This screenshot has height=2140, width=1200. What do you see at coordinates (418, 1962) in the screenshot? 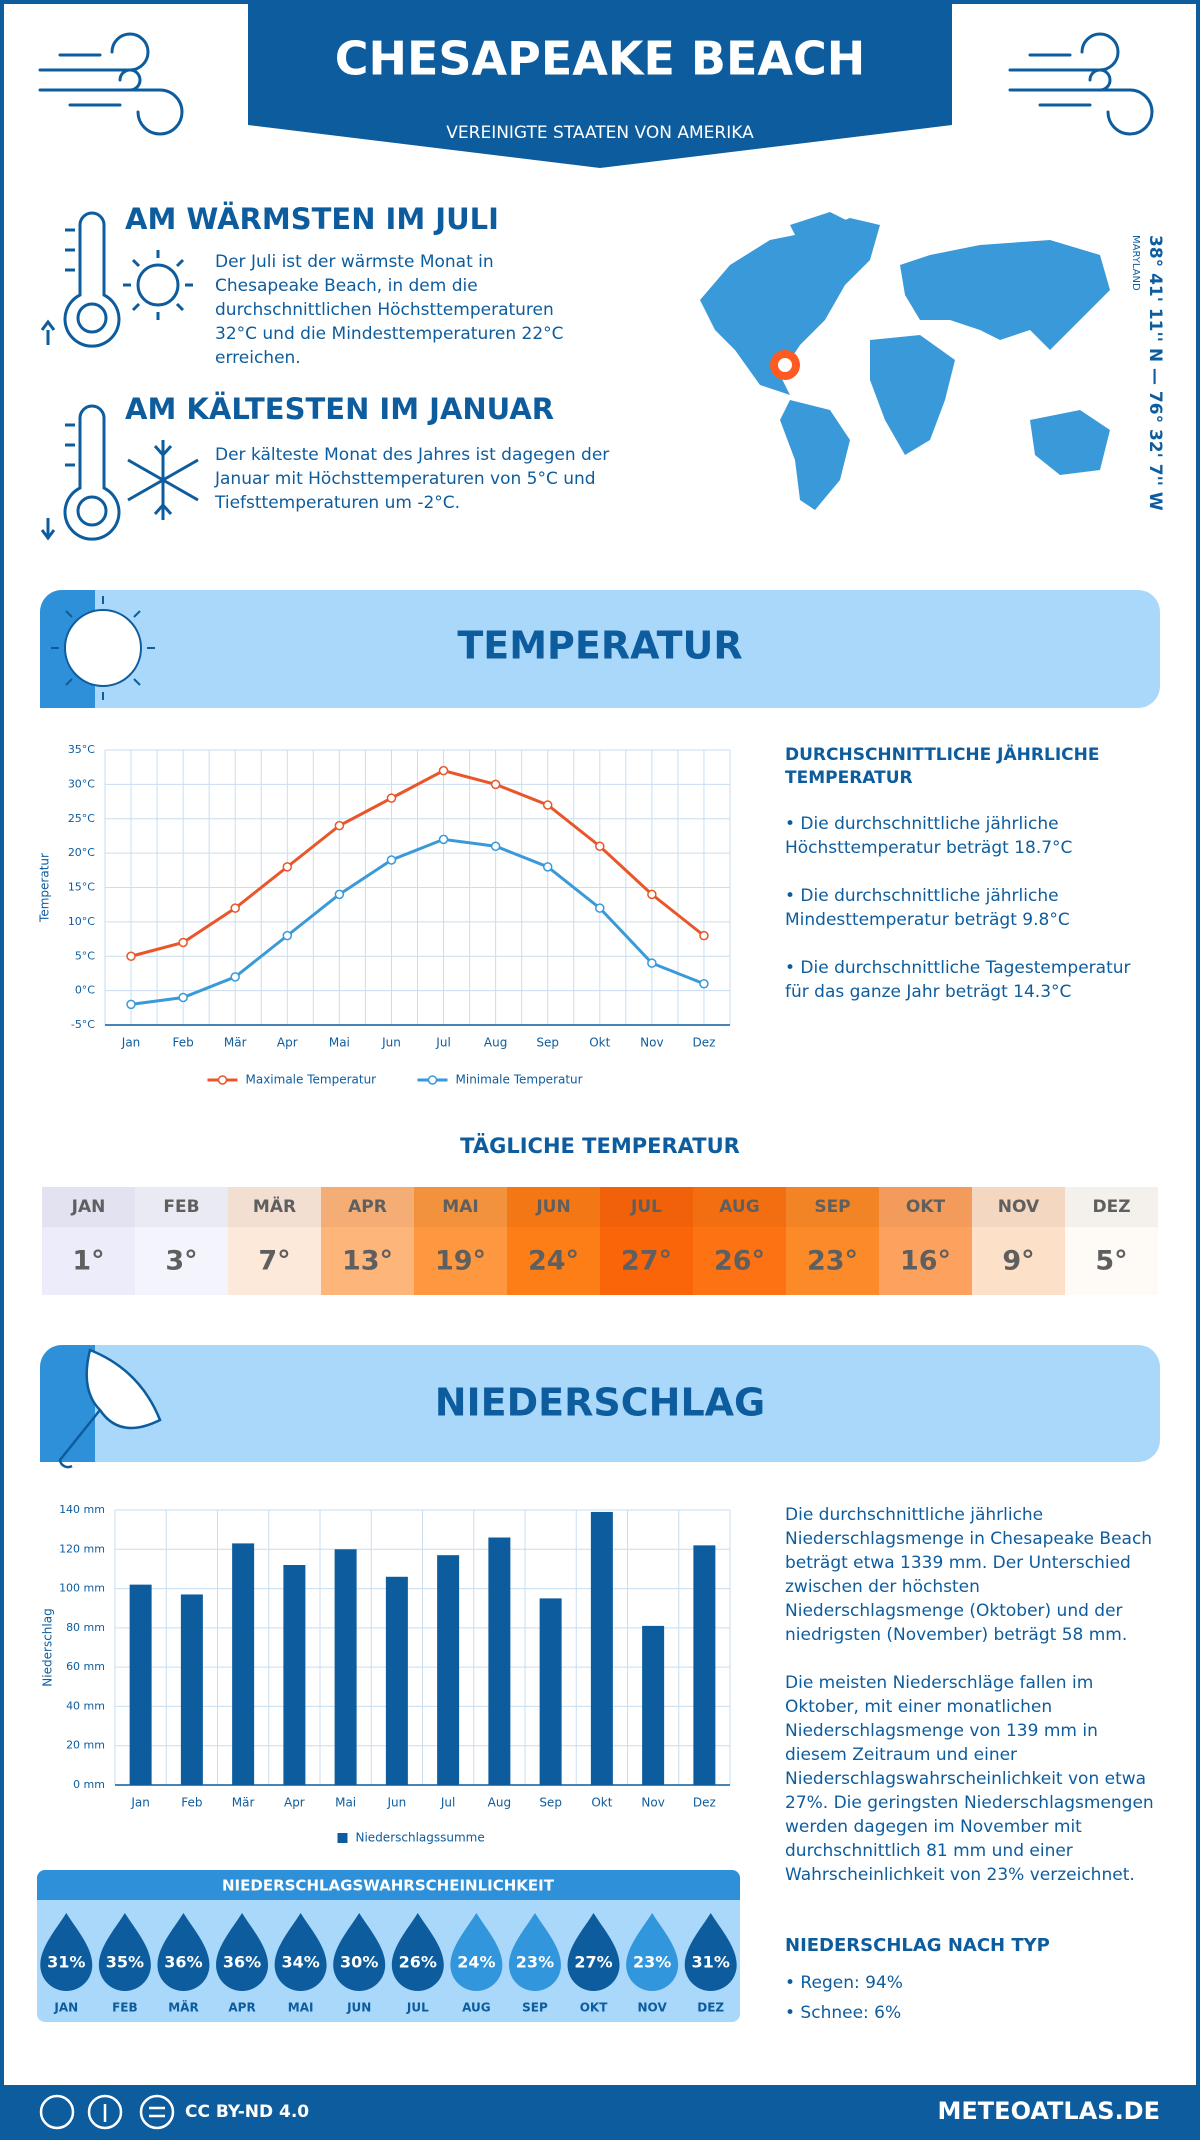
I see `probability-value: 26%` at bounding box center [418, 1962].